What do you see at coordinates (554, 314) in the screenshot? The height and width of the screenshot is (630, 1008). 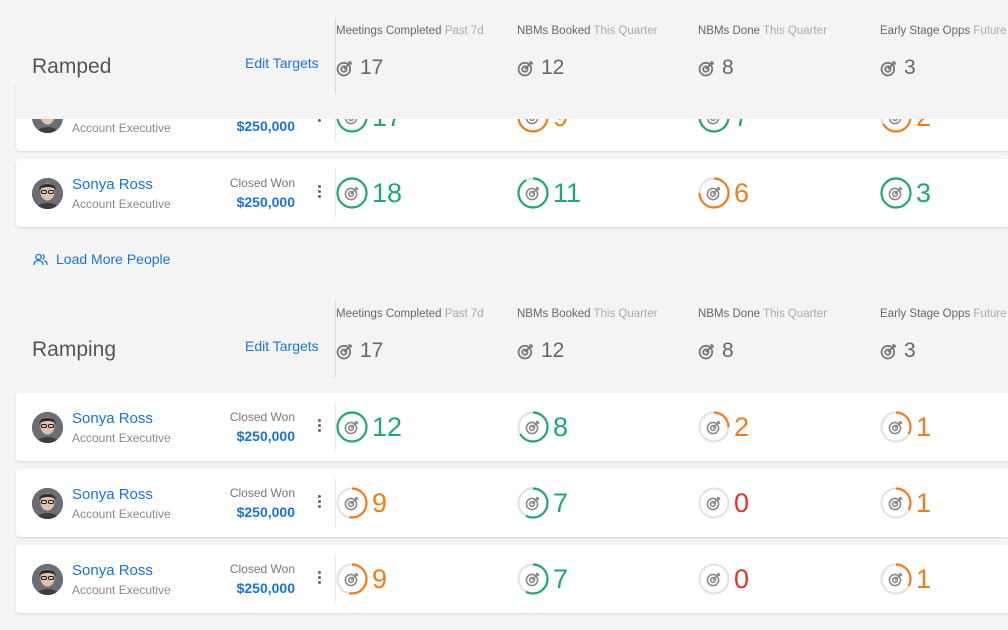 I see `goal-name: NBMs Booked` at bounding box center [554, 314].